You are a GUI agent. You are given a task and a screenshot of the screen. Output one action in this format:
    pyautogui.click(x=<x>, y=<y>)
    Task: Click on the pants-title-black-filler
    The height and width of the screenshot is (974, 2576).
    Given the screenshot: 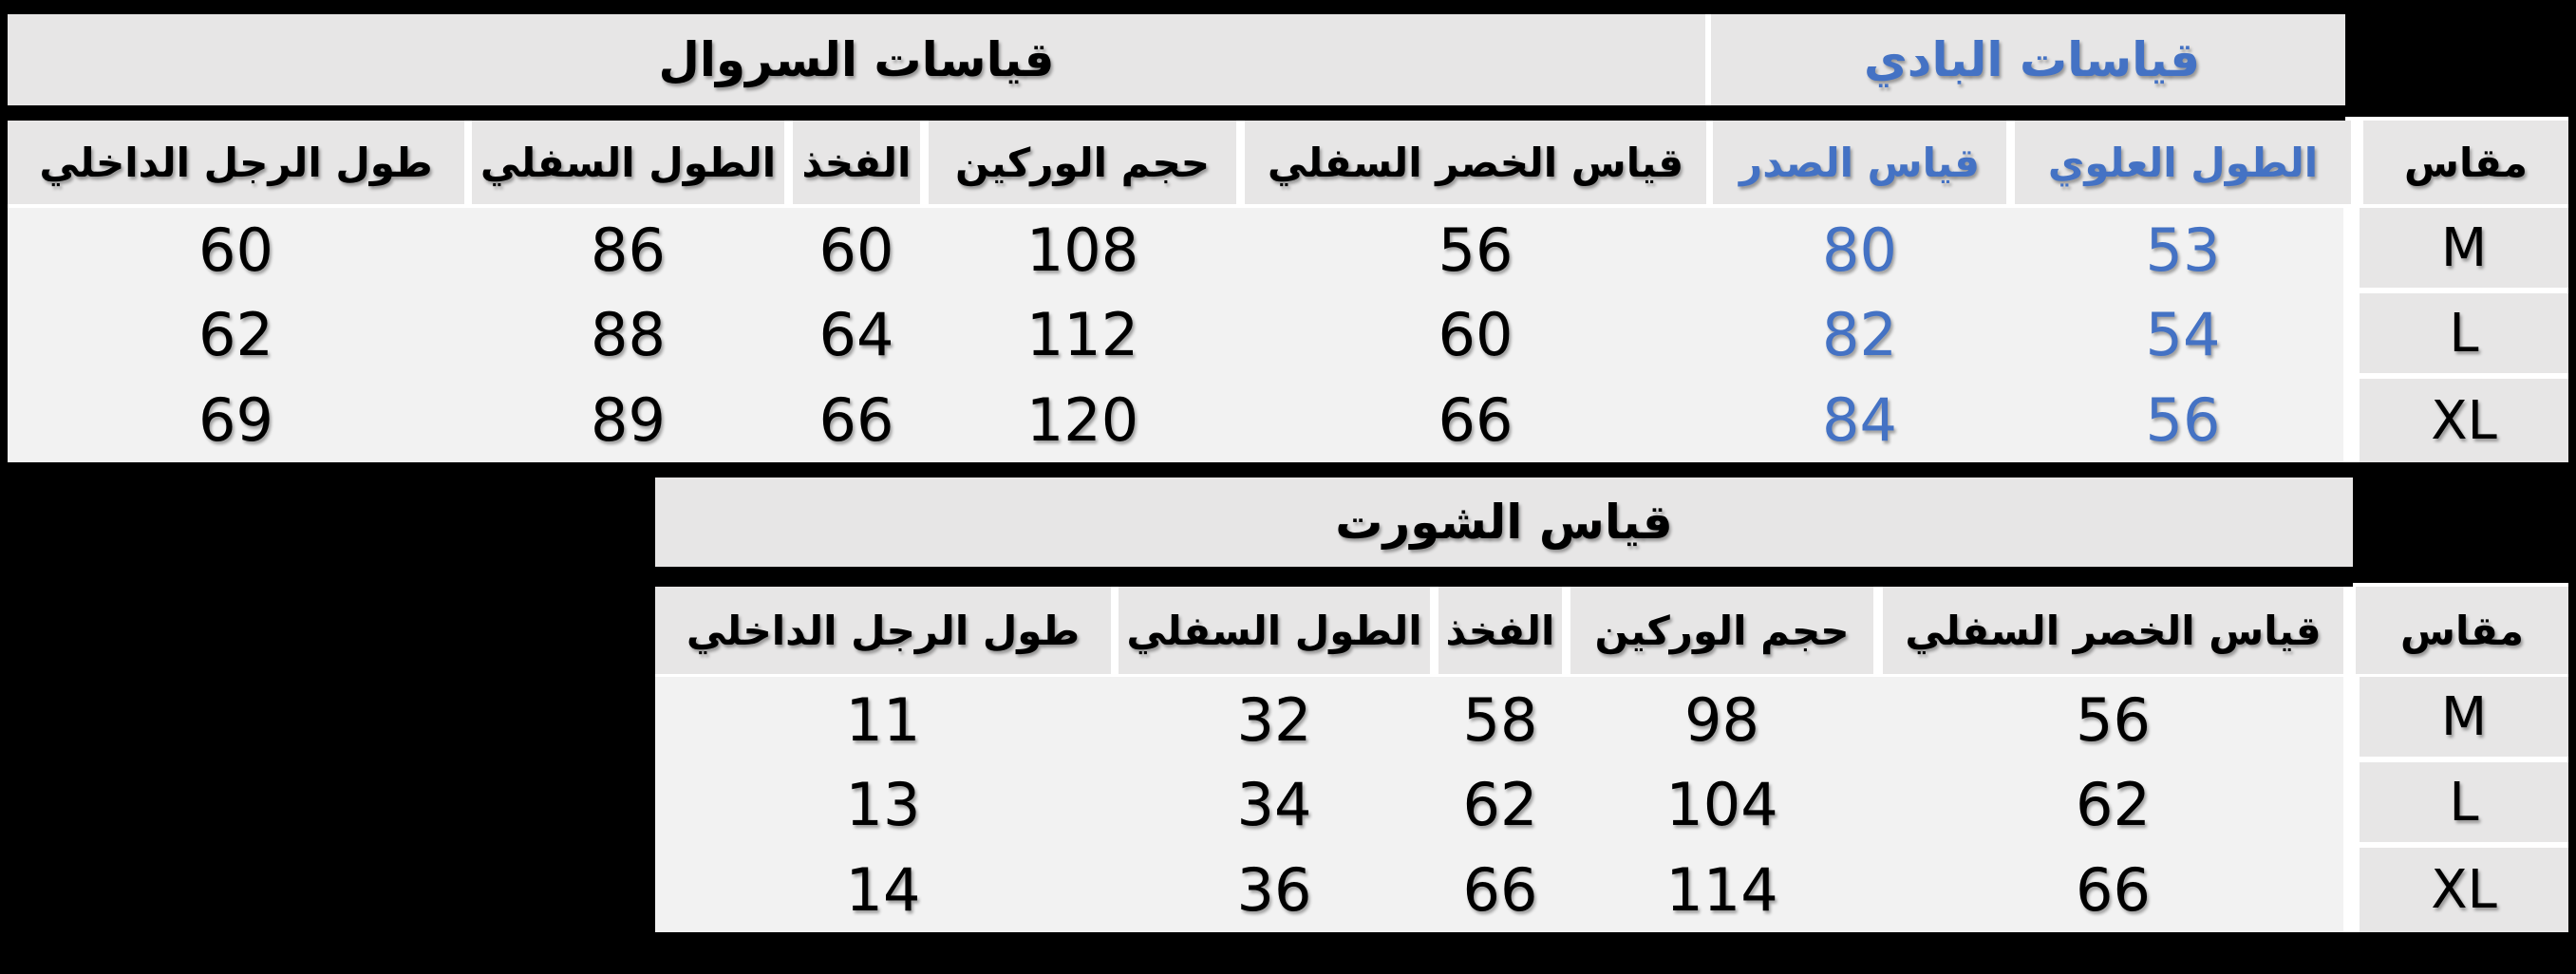 What is the action you would take?
    pyautogui.click(x=2456, y=65)
    